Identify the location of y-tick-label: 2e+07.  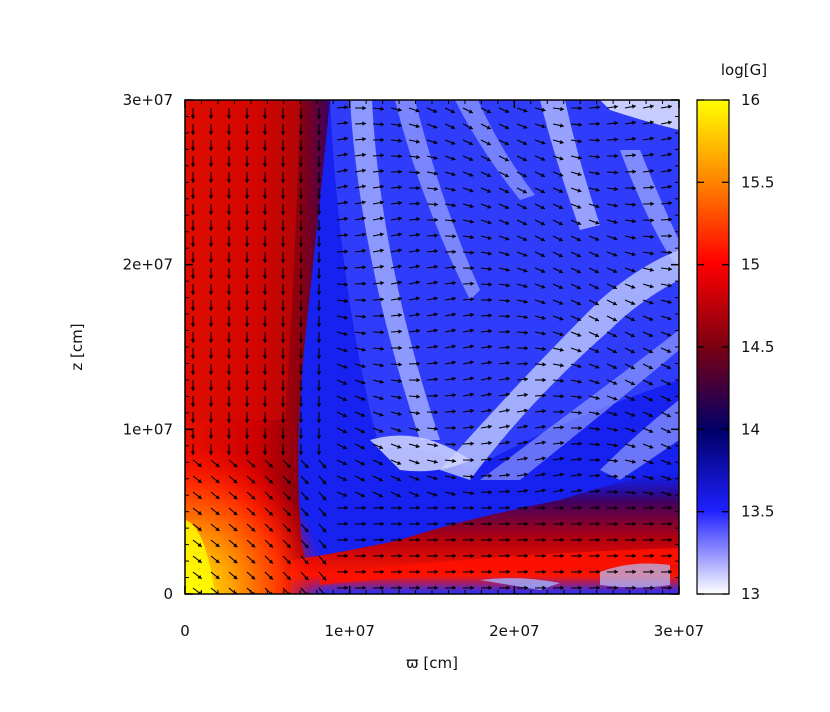
(148, 265).